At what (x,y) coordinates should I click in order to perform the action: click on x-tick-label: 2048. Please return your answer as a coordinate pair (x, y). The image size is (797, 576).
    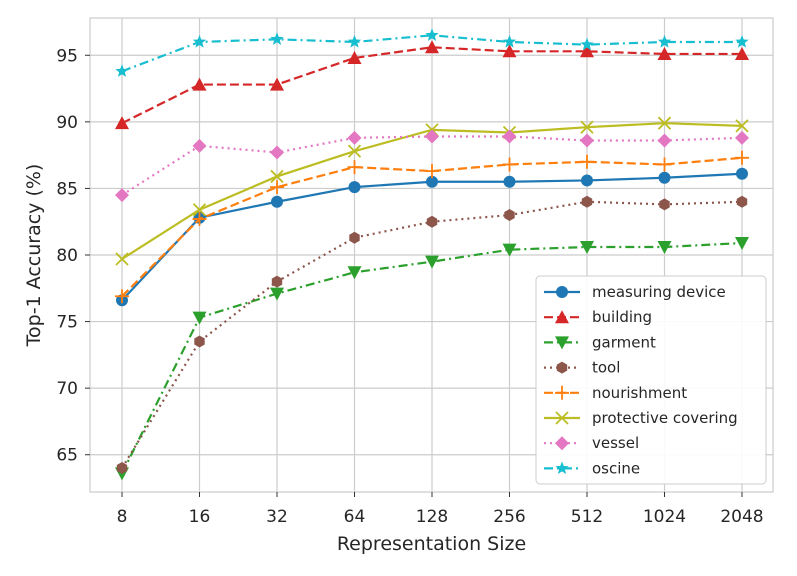
    Looking at the image, I should click on (741, 517).